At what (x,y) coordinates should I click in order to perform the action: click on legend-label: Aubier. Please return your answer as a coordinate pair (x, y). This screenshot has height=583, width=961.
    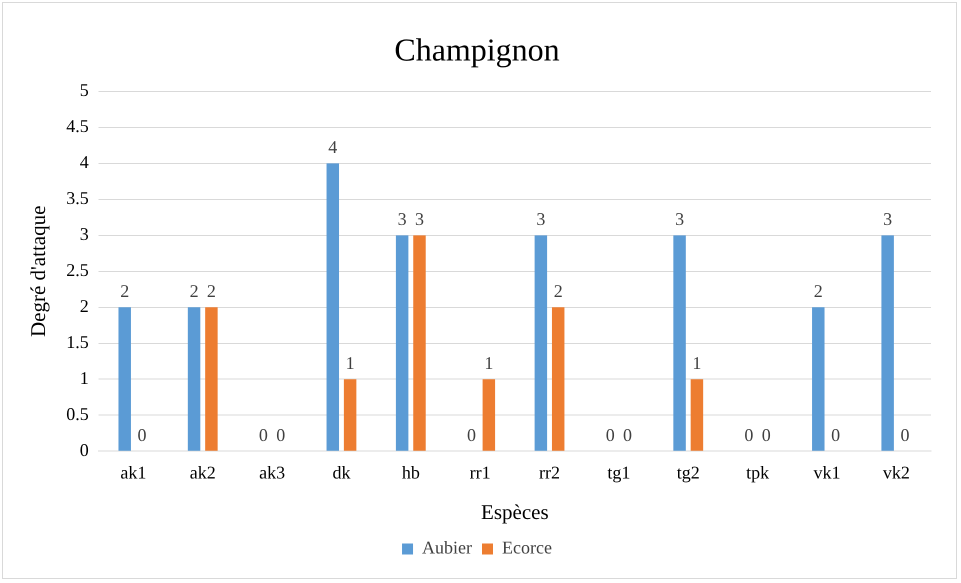
    Looking at the image, I should click on (447, 548).